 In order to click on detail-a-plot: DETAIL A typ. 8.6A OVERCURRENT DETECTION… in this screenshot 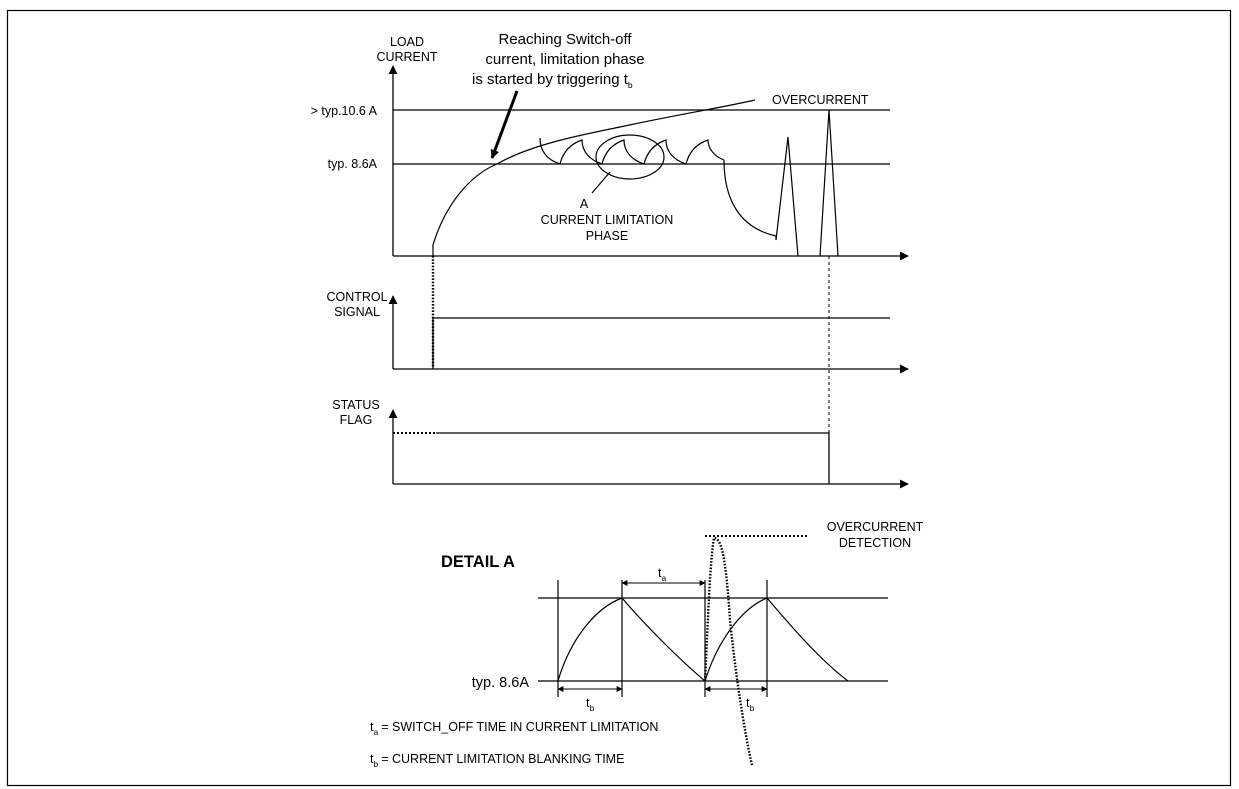, I will do `click(647, 644)`.